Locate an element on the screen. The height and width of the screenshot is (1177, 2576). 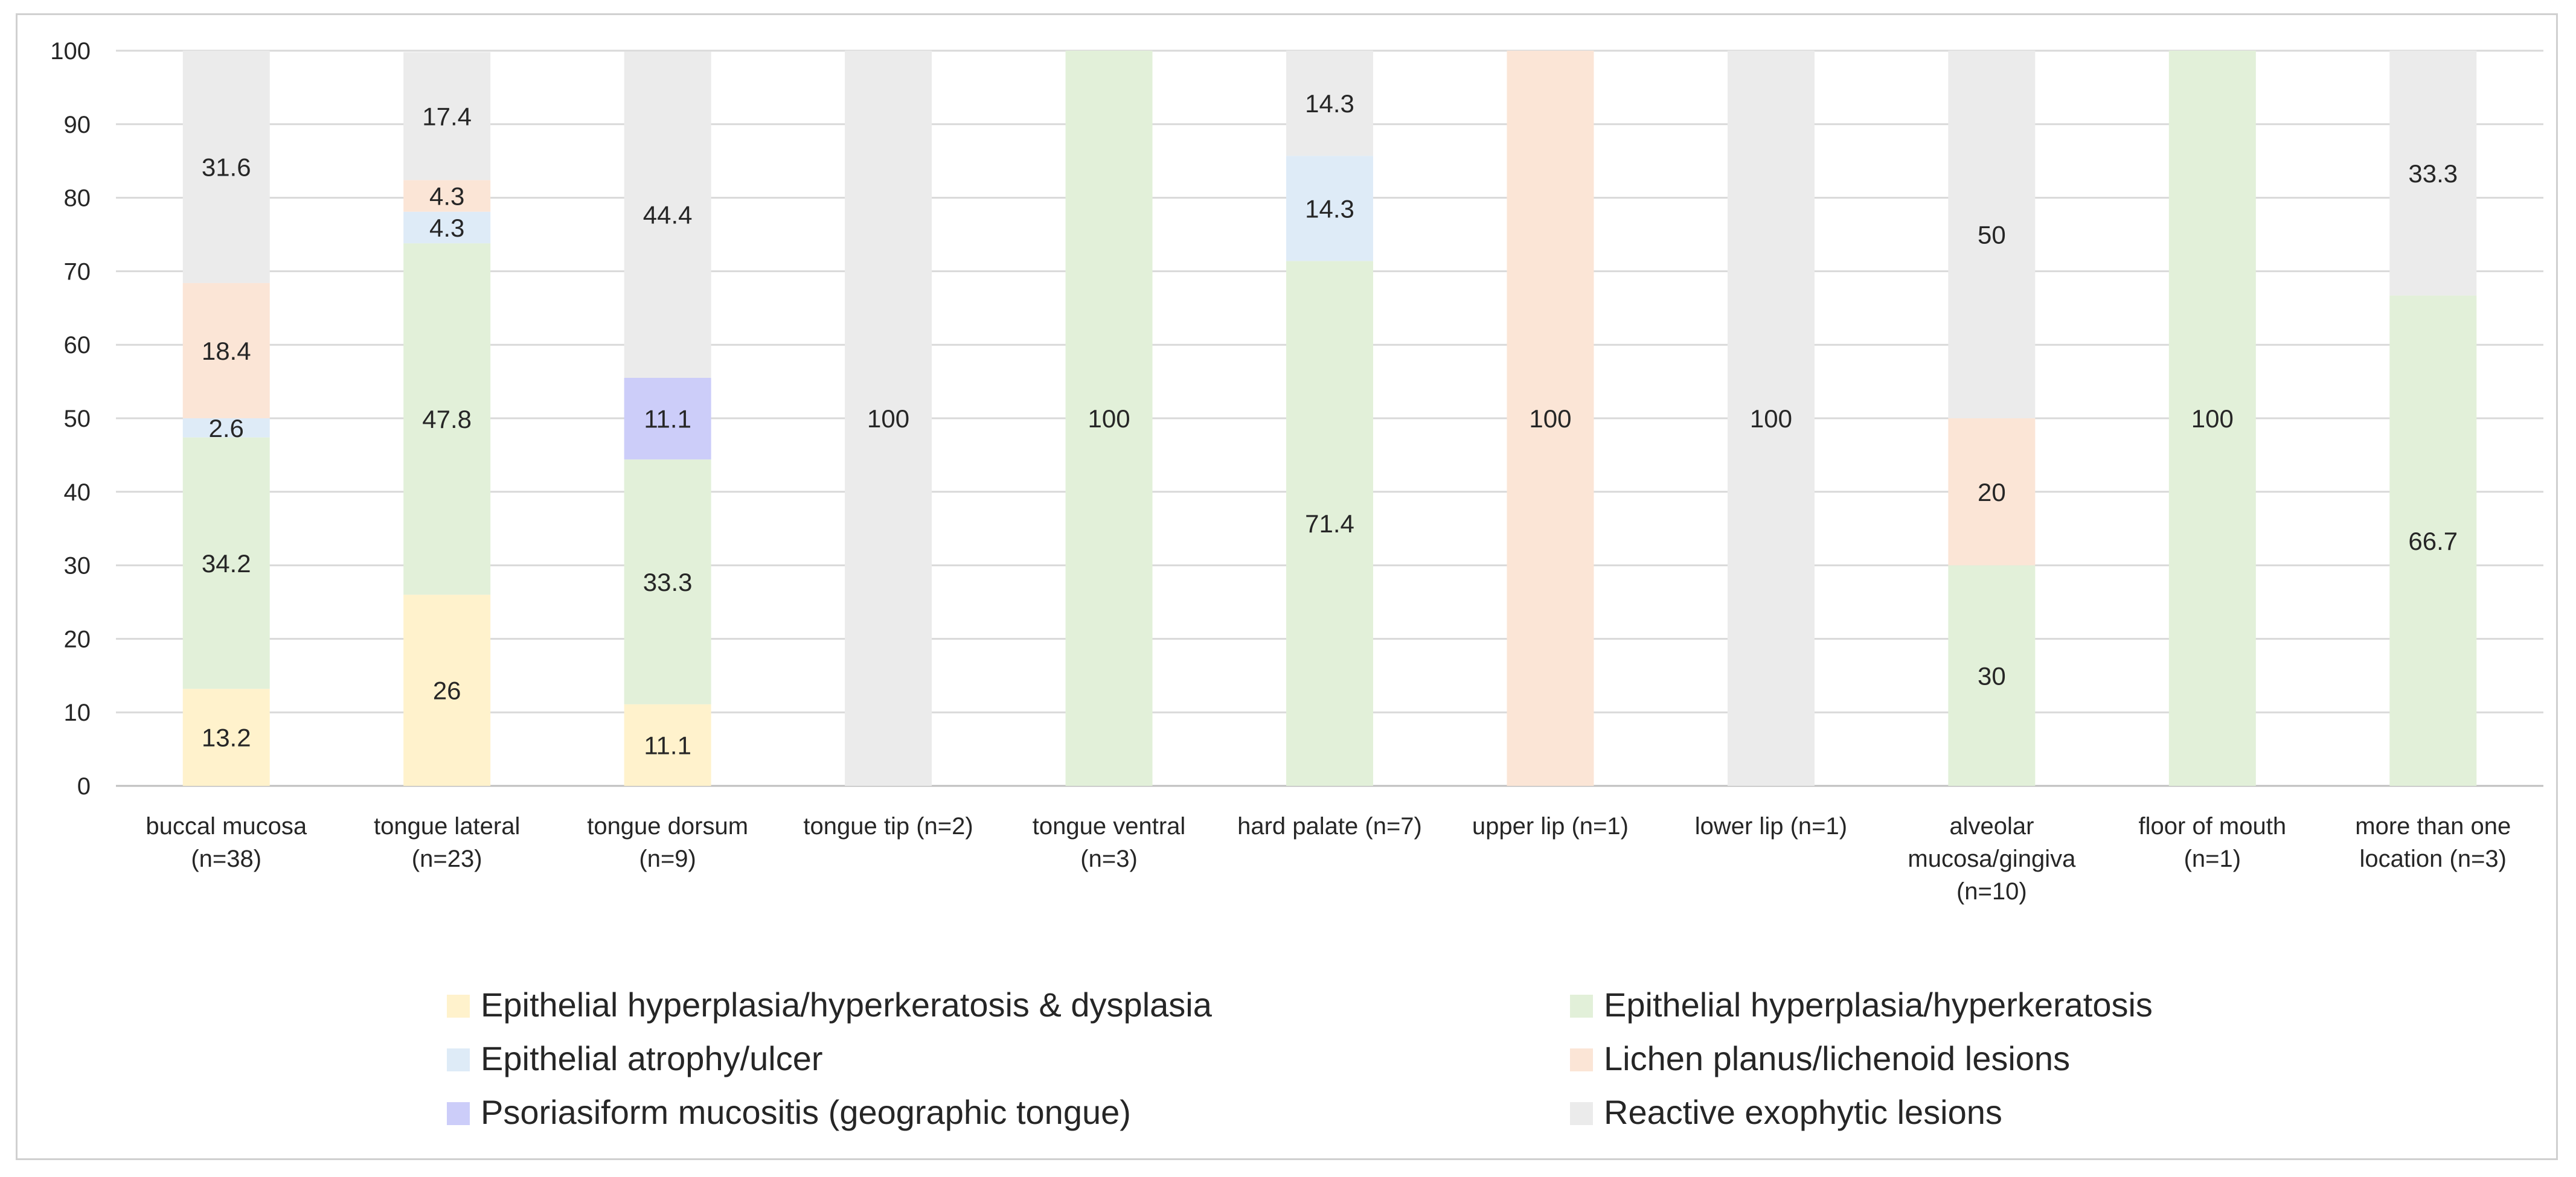
data-label: 66.7 is located at coordinates (2433, 541).